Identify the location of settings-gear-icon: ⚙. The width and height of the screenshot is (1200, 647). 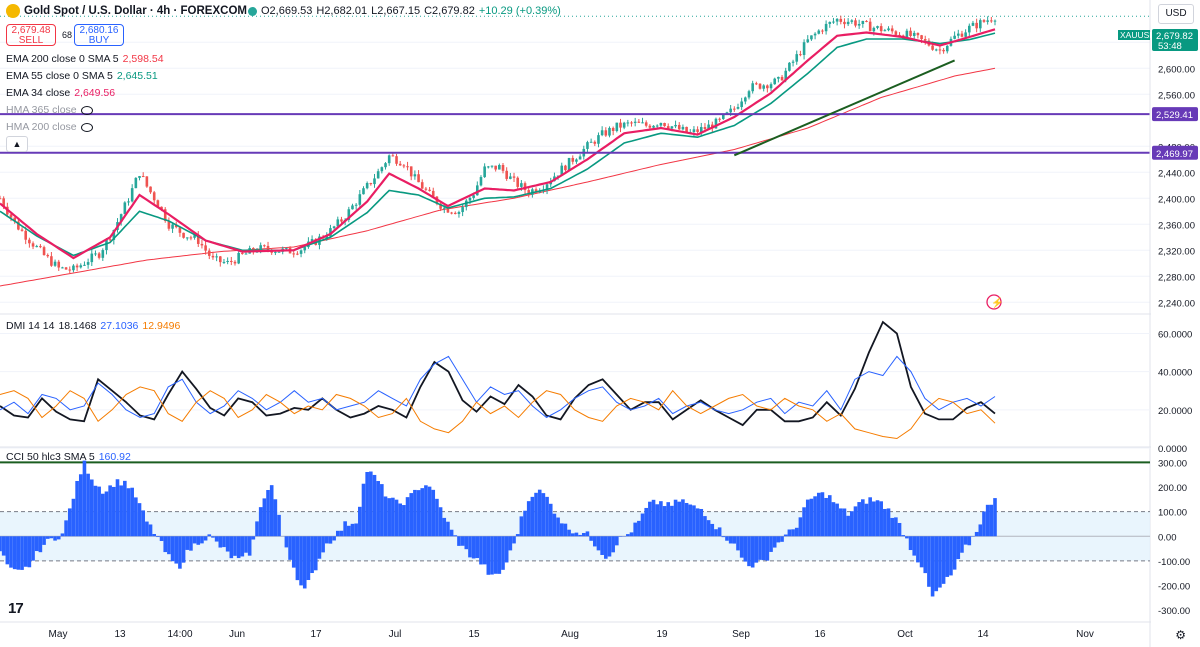
(1180, 635).